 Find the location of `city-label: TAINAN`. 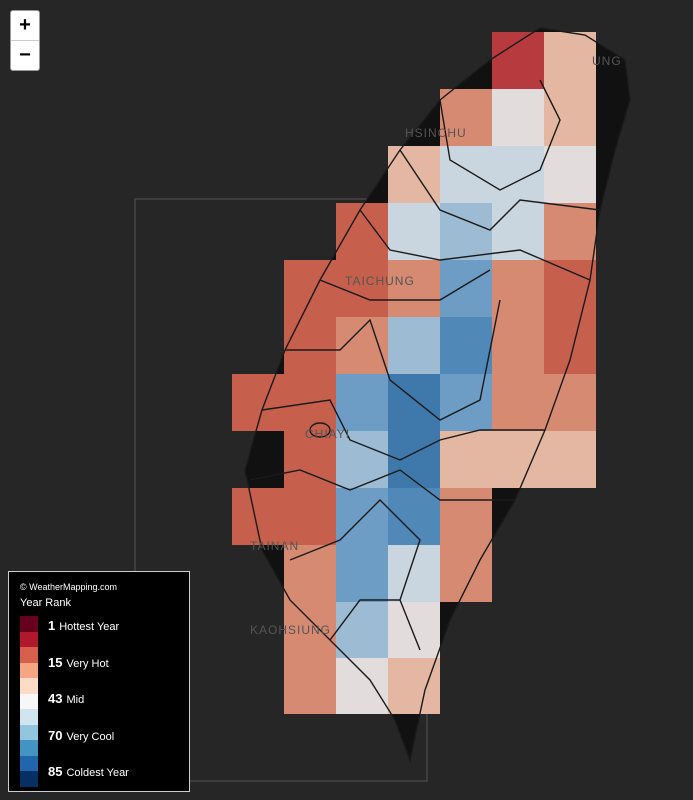

city-label: TAINAN is located at coordinates (274, 546).